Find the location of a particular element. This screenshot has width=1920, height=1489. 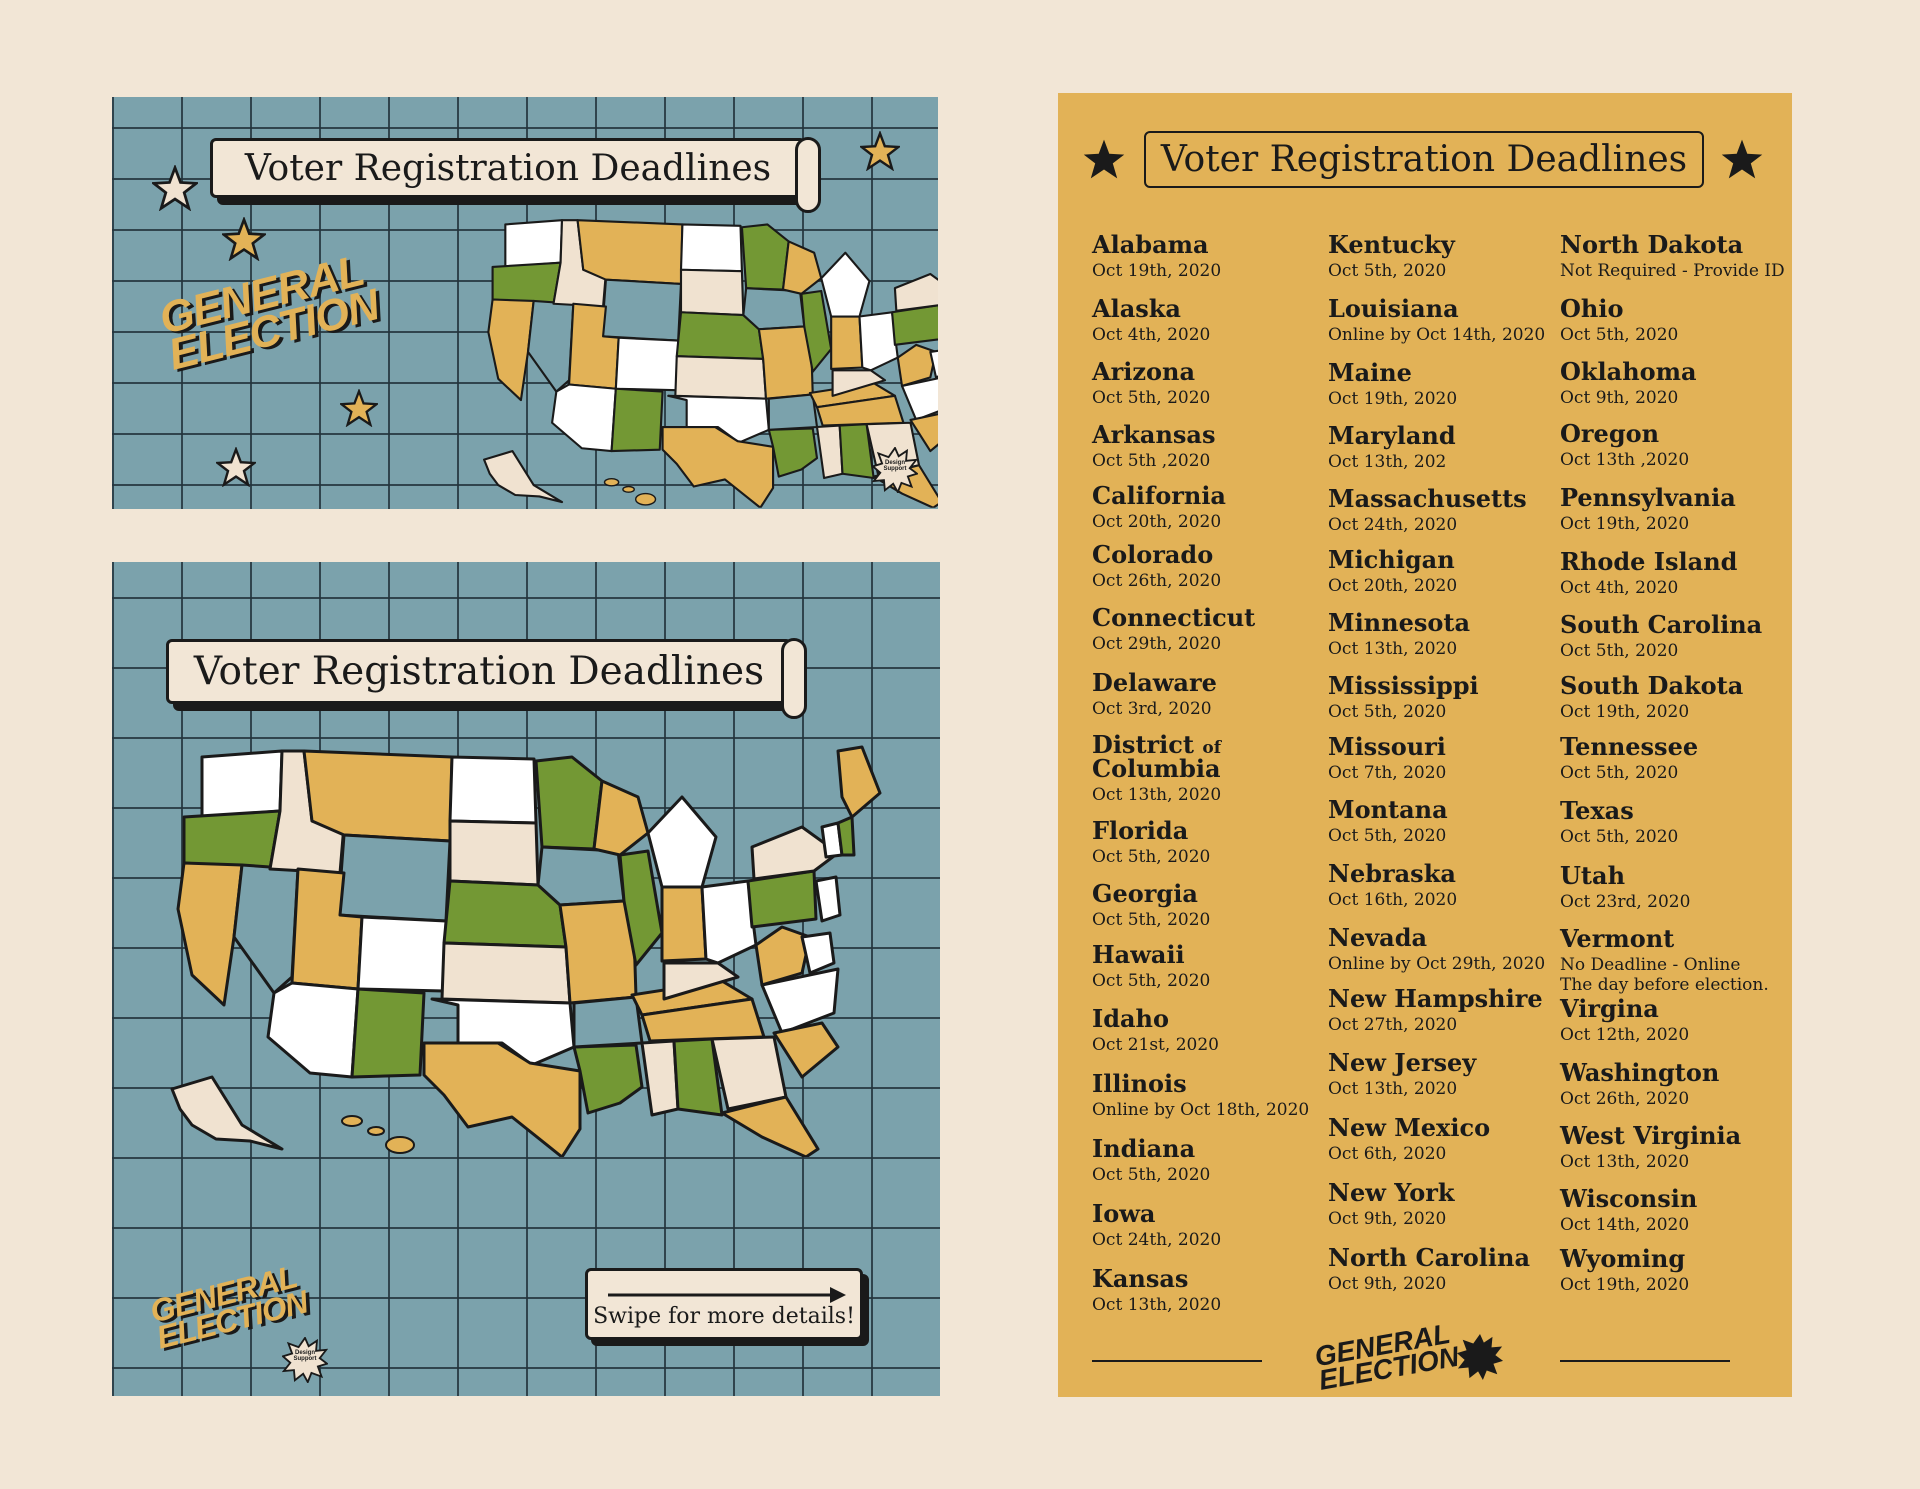

state-name: Minnesota is located at coordinates (1399, 622).